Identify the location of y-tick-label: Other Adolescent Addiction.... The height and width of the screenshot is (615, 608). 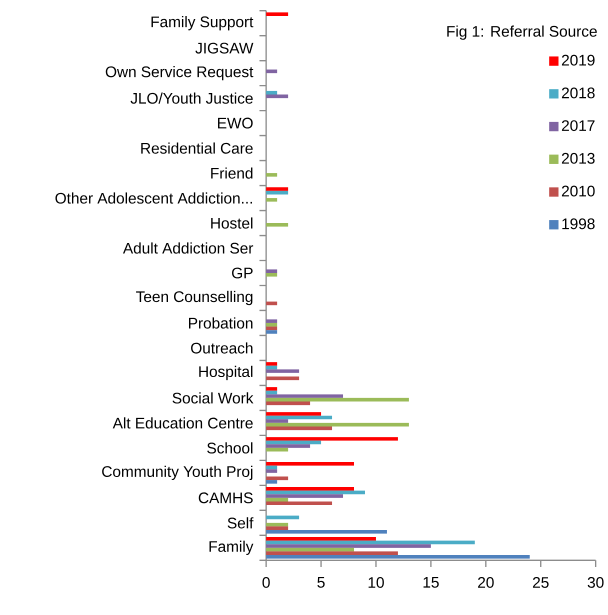
(153, 198).